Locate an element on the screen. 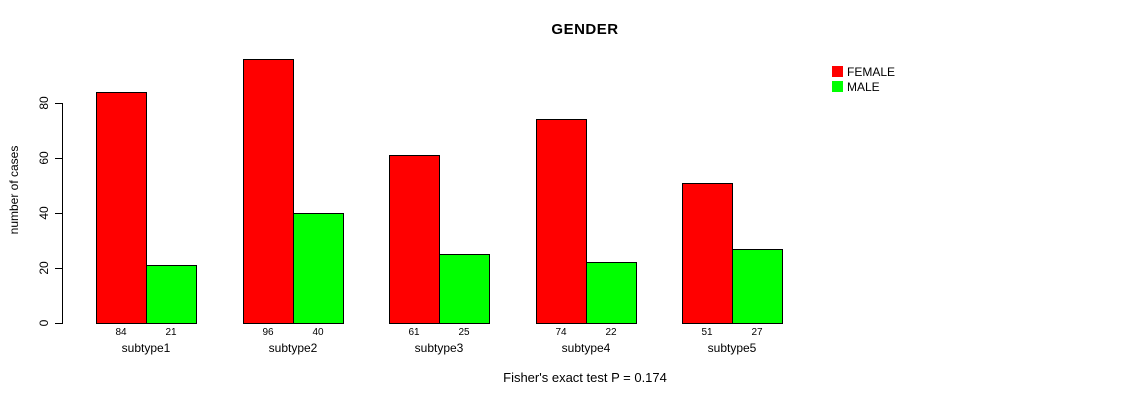 The image size is (1140, 400). y-tick-label: 40 is located at coordinates (44, 213).